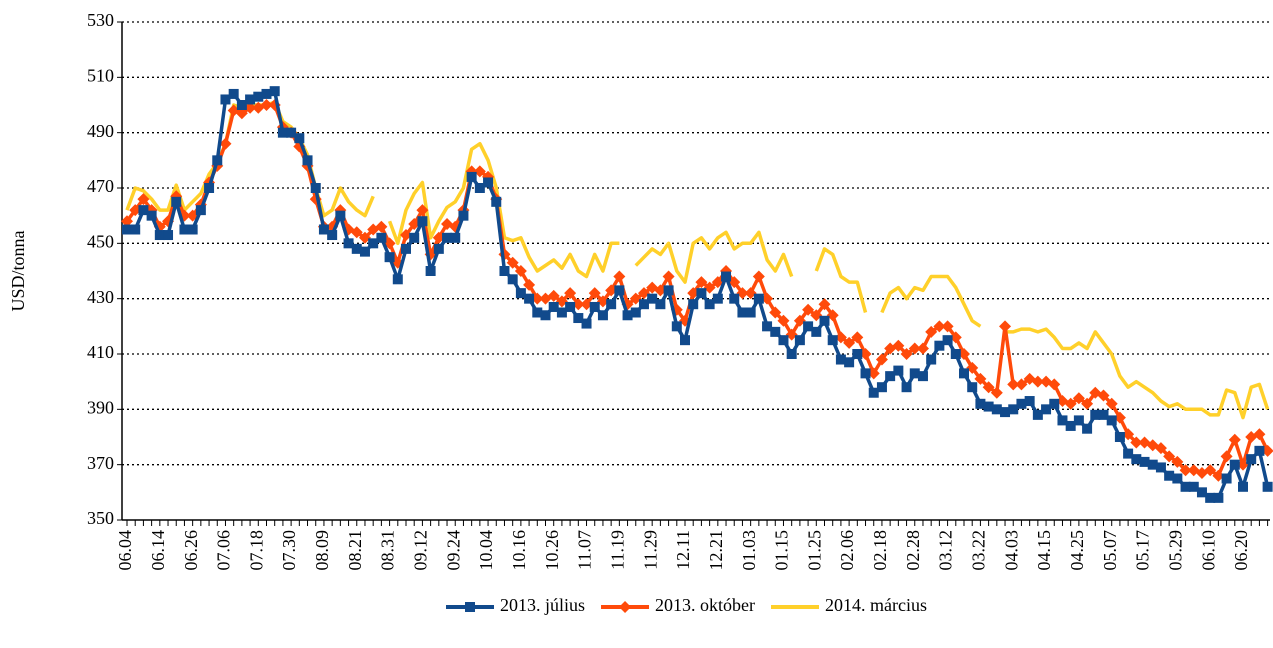 The height and width of the screenshot is (648, 1273). I want to click on y-tick-label: 530, so click(100, 20).